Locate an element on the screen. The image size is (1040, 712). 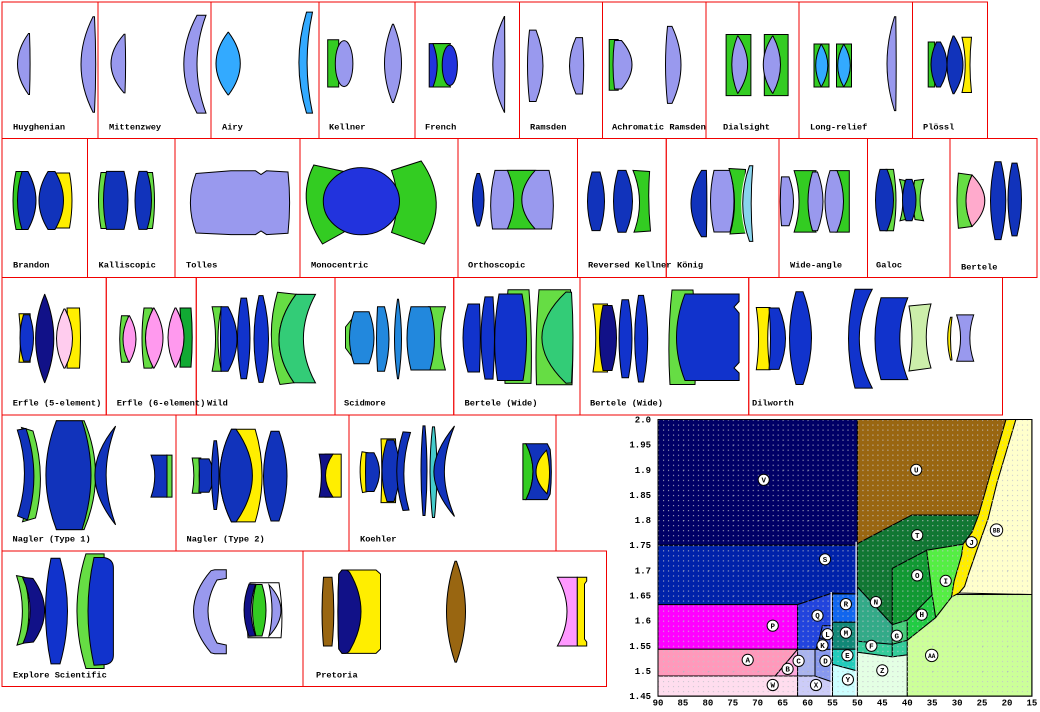
svg-text: Dilworth is located at coordinates (773, 404).